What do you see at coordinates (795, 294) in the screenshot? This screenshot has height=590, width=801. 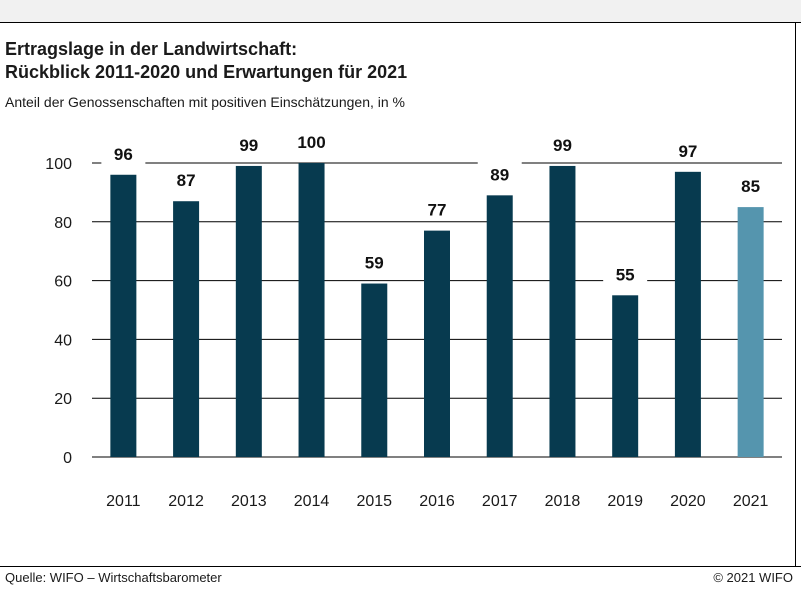 I see `right-divider` at bounding box center [795, 294].